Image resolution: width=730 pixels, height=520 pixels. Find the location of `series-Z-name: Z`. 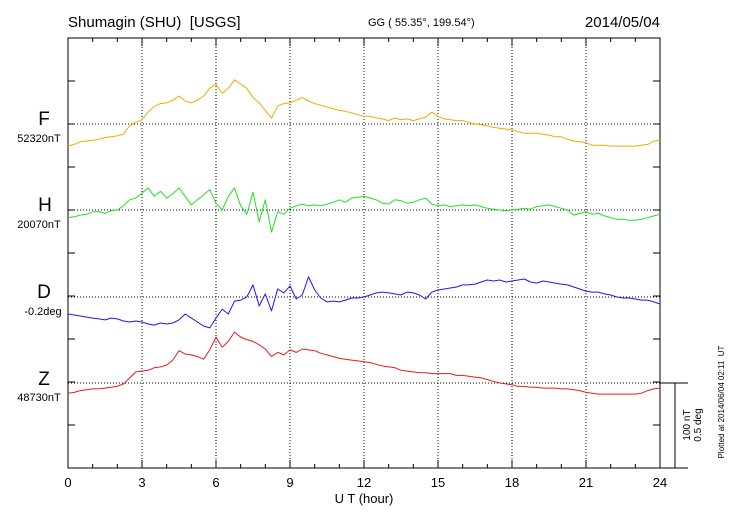

series-Z-name: Z is located at coordinates (44, 379).